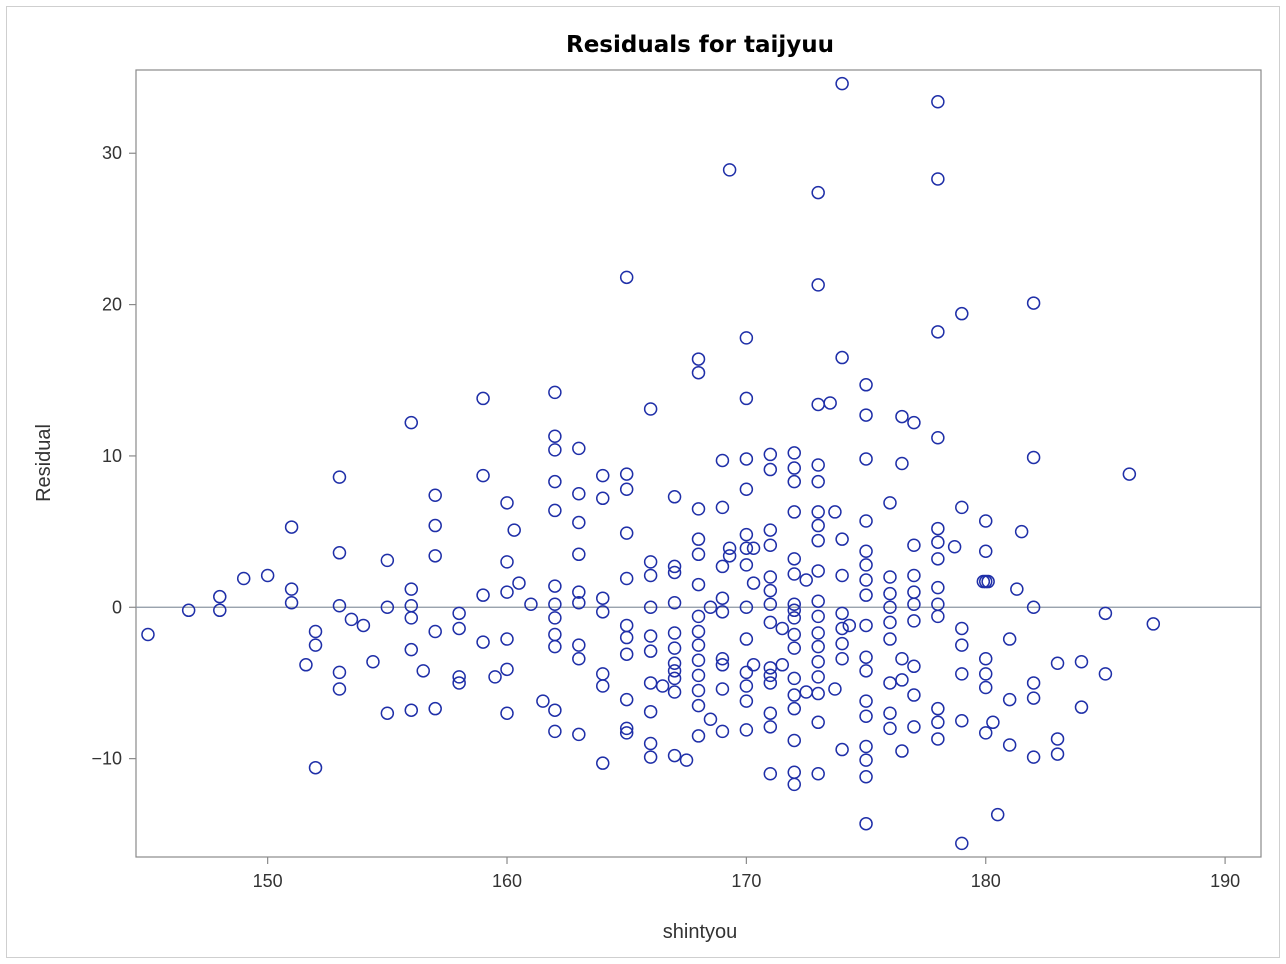 This screenshot has width=1286, height=964. What do you see at coordinates (106, 759) in the screenshot?
I see `y-tick-label: −10` at bounding box center [106, 759].